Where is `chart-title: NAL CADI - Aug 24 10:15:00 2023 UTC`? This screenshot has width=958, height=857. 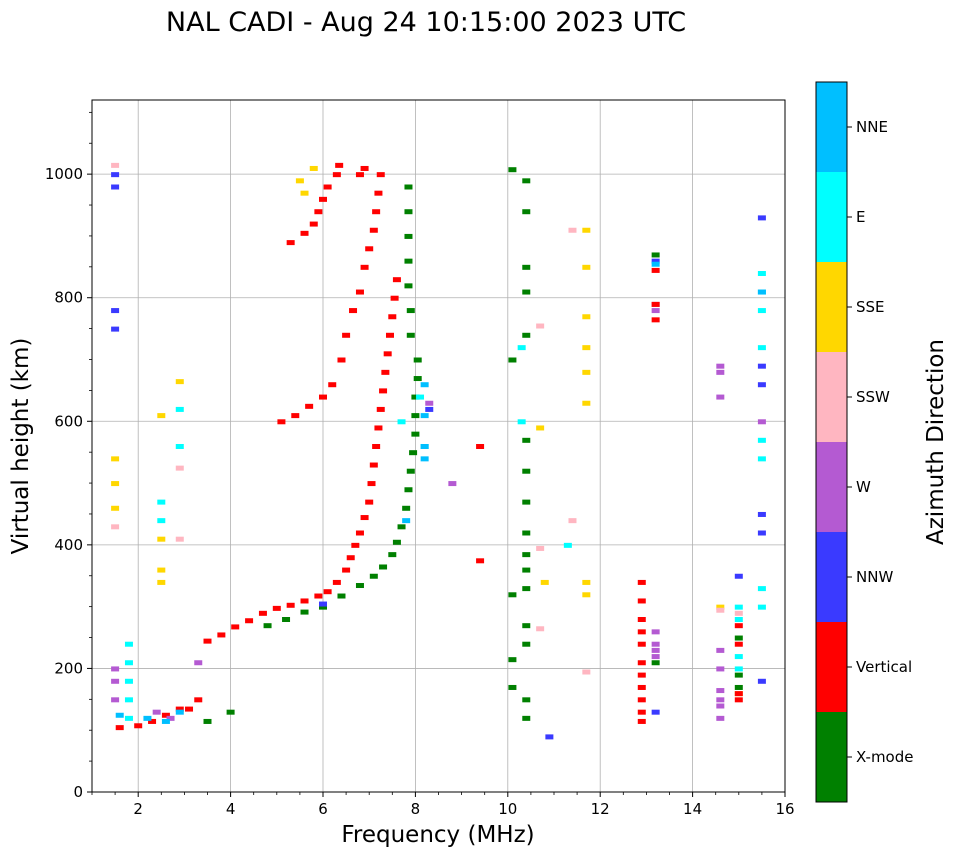 chart-title: NAL CADI - Aug 24 10:15:00 2023 UTC is located at coordinates (426, 22).